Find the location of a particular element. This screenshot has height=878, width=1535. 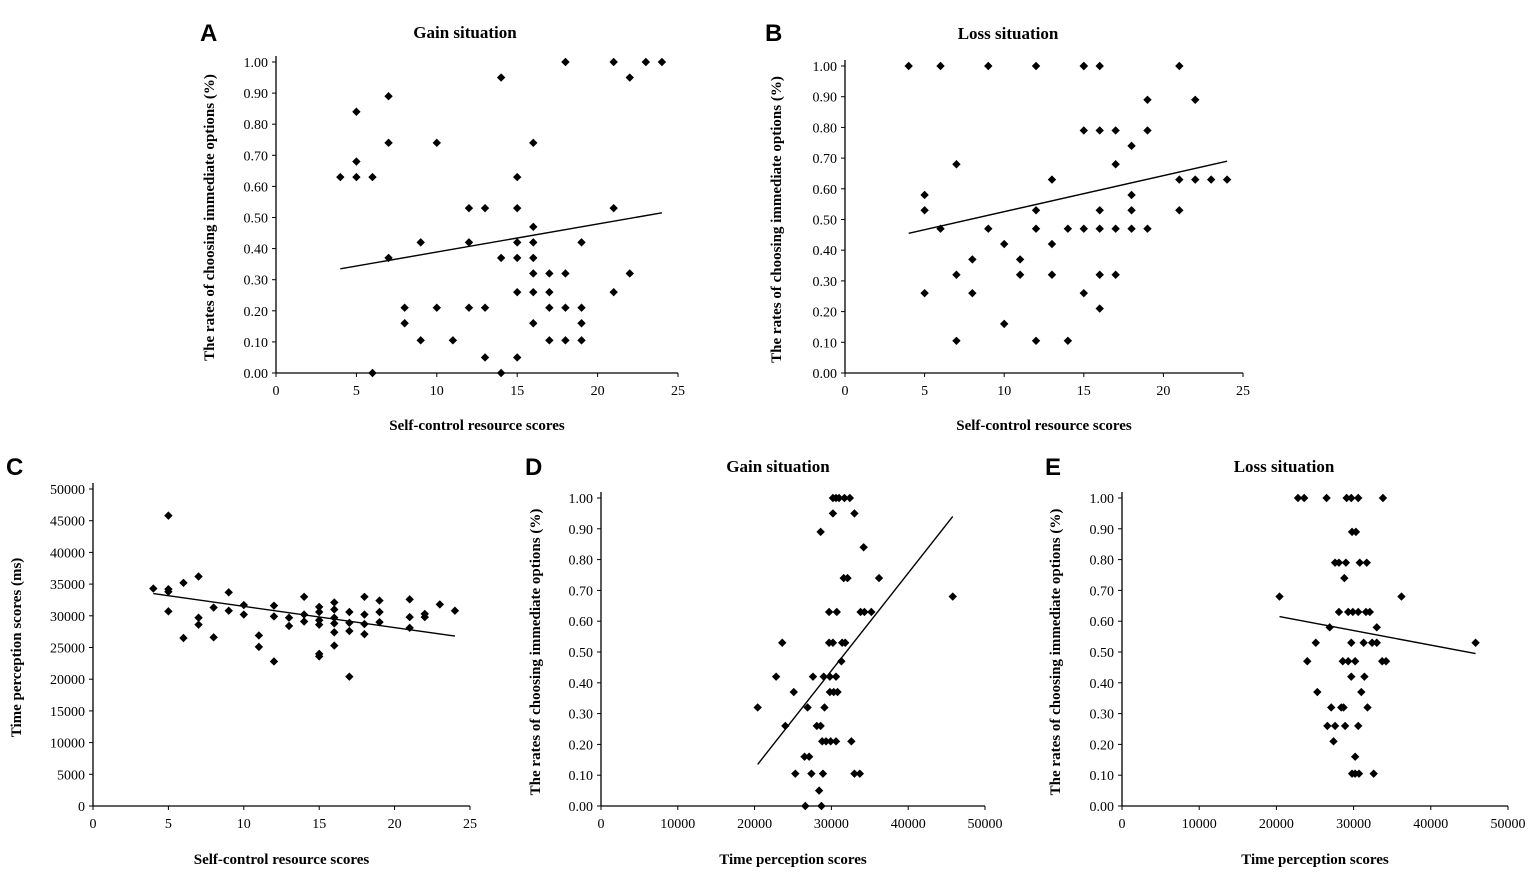

panel-letter: E is located at coordinates (1053, 467).